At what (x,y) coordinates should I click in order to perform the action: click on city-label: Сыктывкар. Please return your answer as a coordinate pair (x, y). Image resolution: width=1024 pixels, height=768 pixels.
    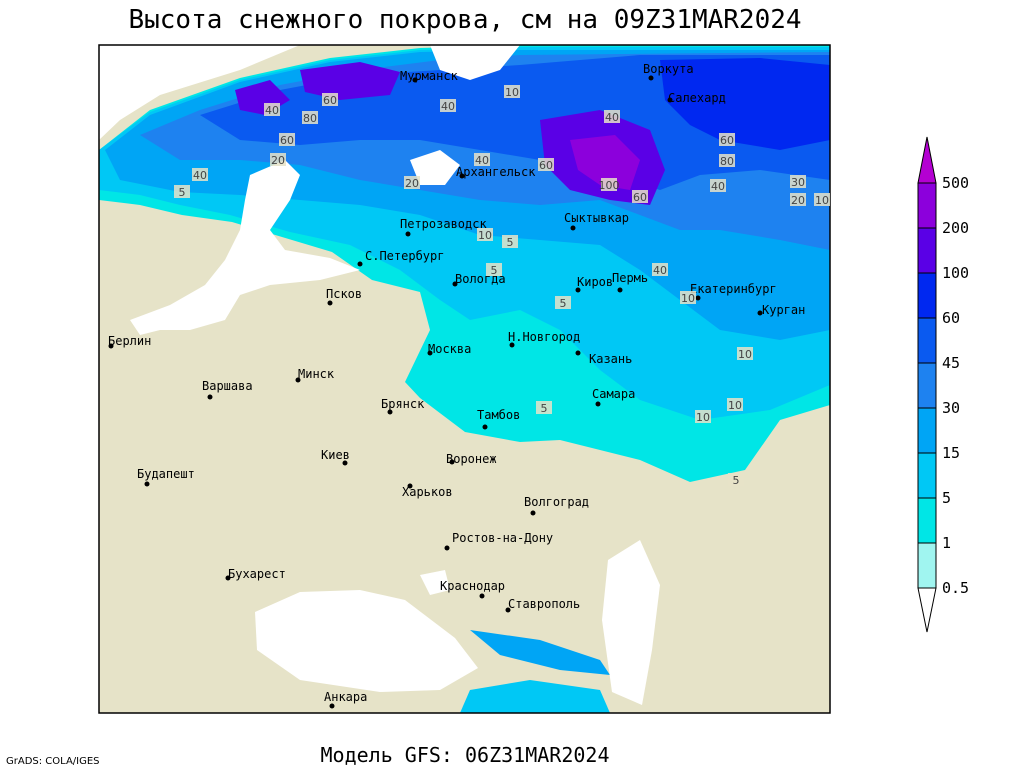
    Looking at the image, I should click on (596, 218).